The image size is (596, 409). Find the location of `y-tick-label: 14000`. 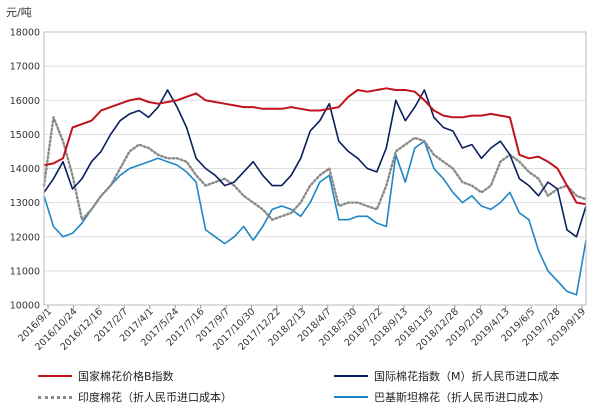

y-tick-label: 14000 is located at coordinates (25, 169).